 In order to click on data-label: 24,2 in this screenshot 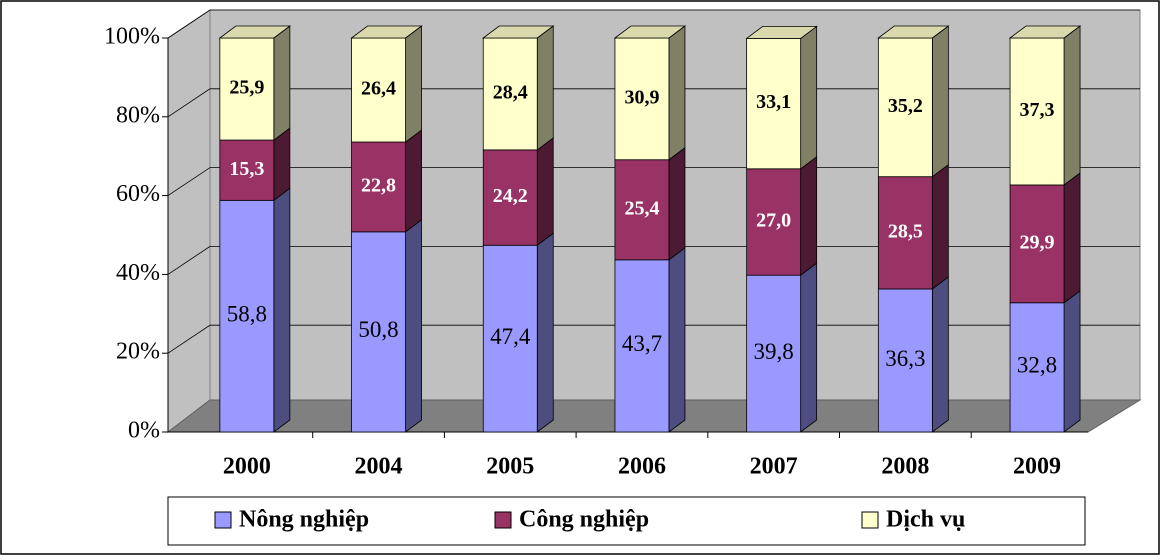, I will do `click(510, 196)`.